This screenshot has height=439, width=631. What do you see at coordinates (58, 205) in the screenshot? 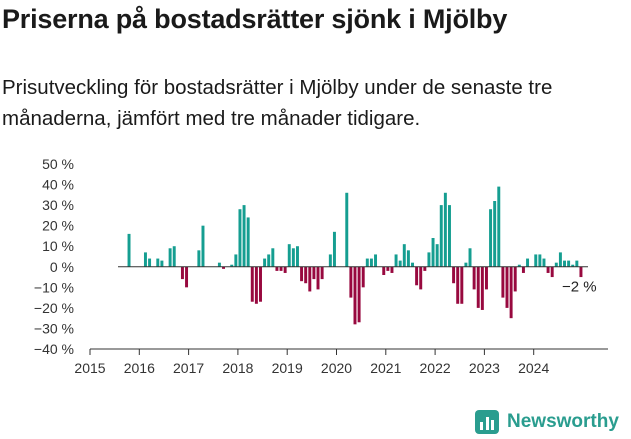
I see `y-tick-label: 30 %` at bounding box center [58, 205].